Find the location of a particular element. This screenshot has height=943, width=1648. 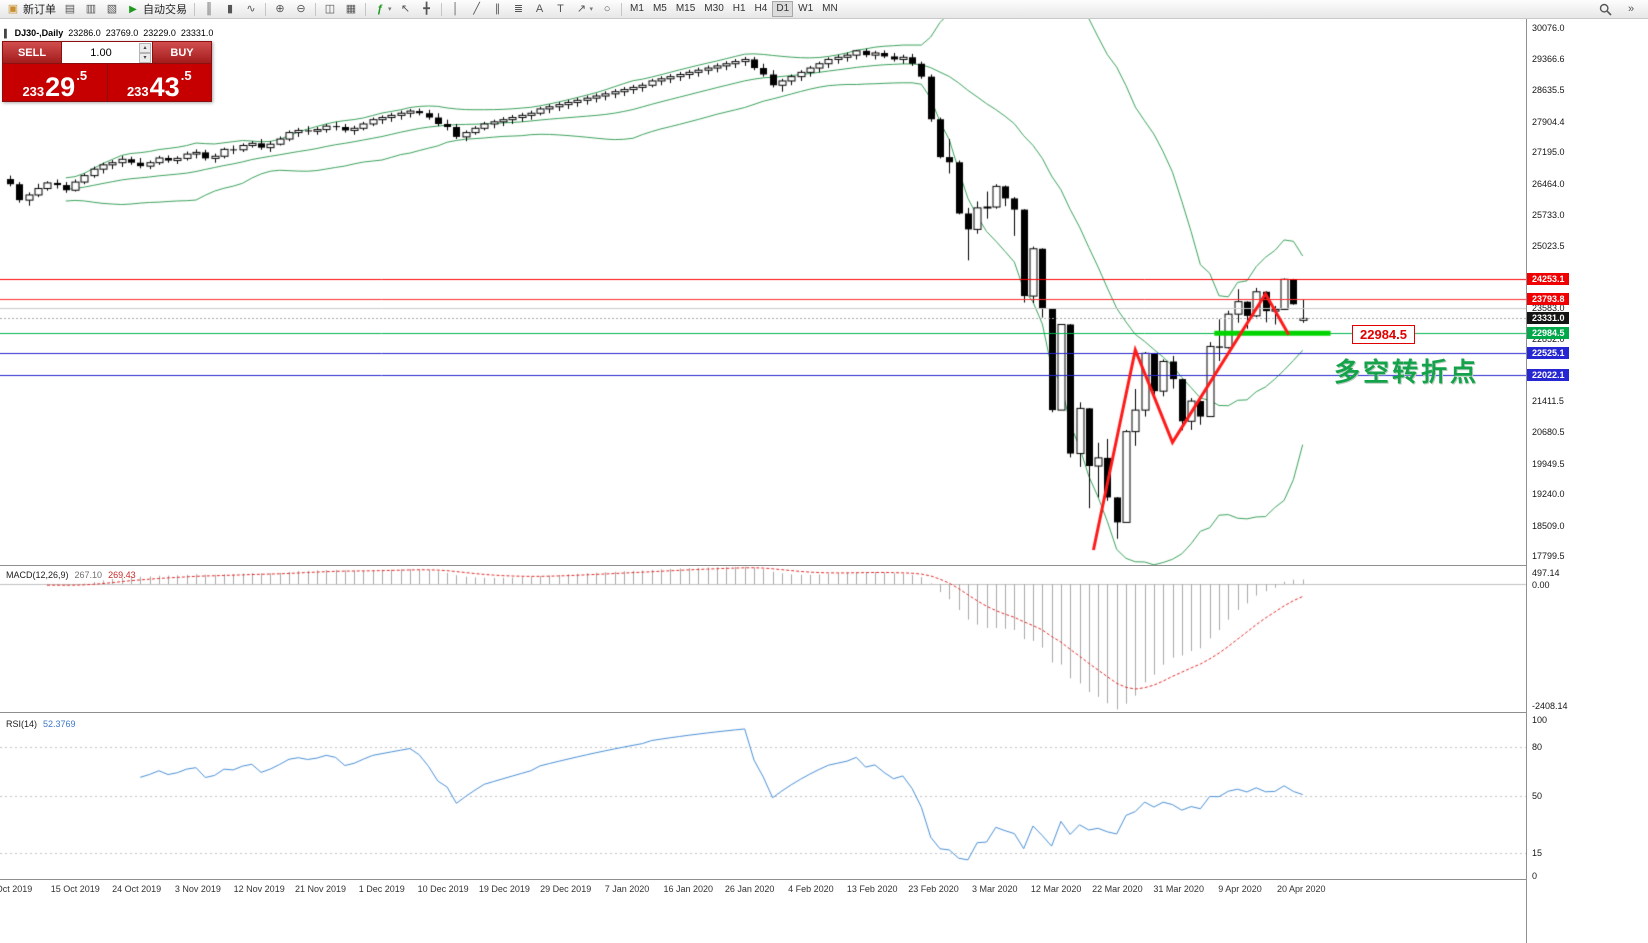

autotrading-label: 自动交易 is located at coordinates (165, 10).